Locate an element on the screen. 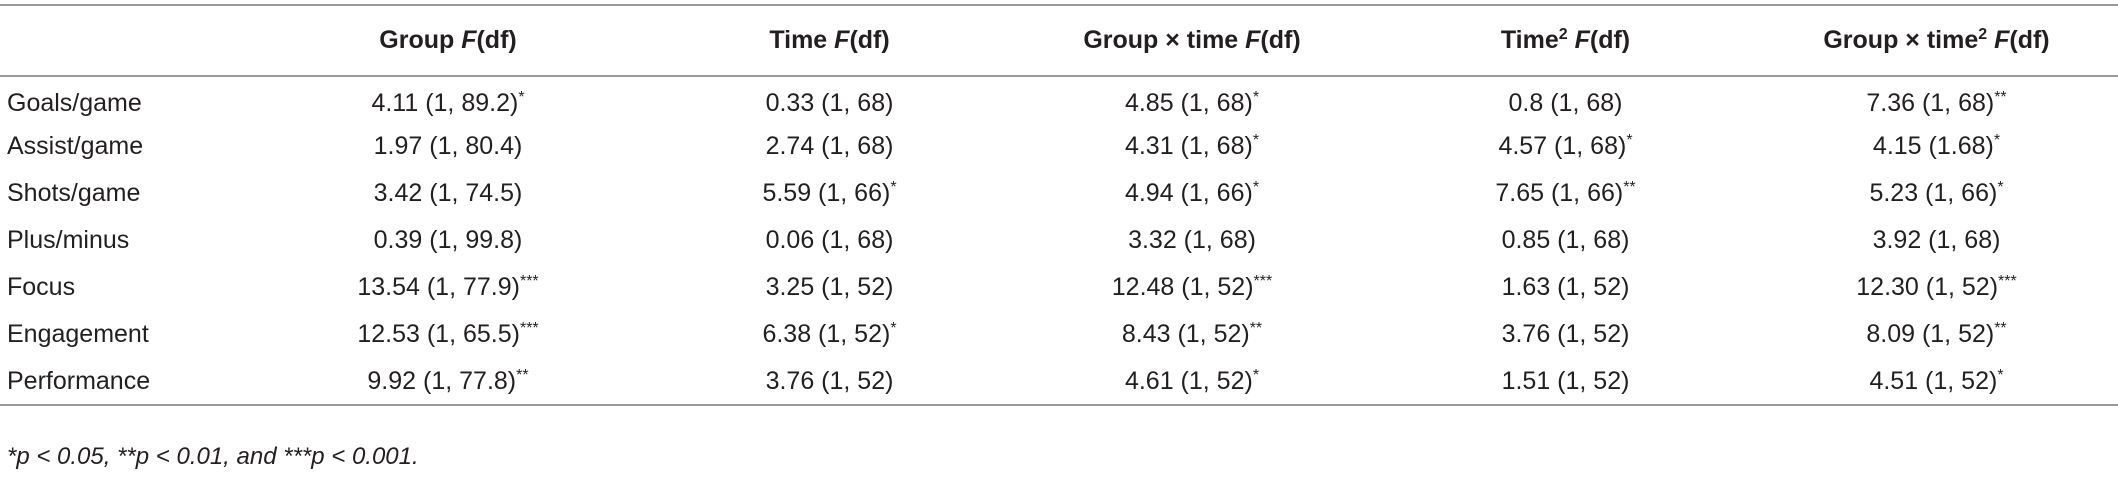 This screenshot has width=2118, height=480. table-cell: 1.63 (1, 52) is located at coordinates (1565, 287).